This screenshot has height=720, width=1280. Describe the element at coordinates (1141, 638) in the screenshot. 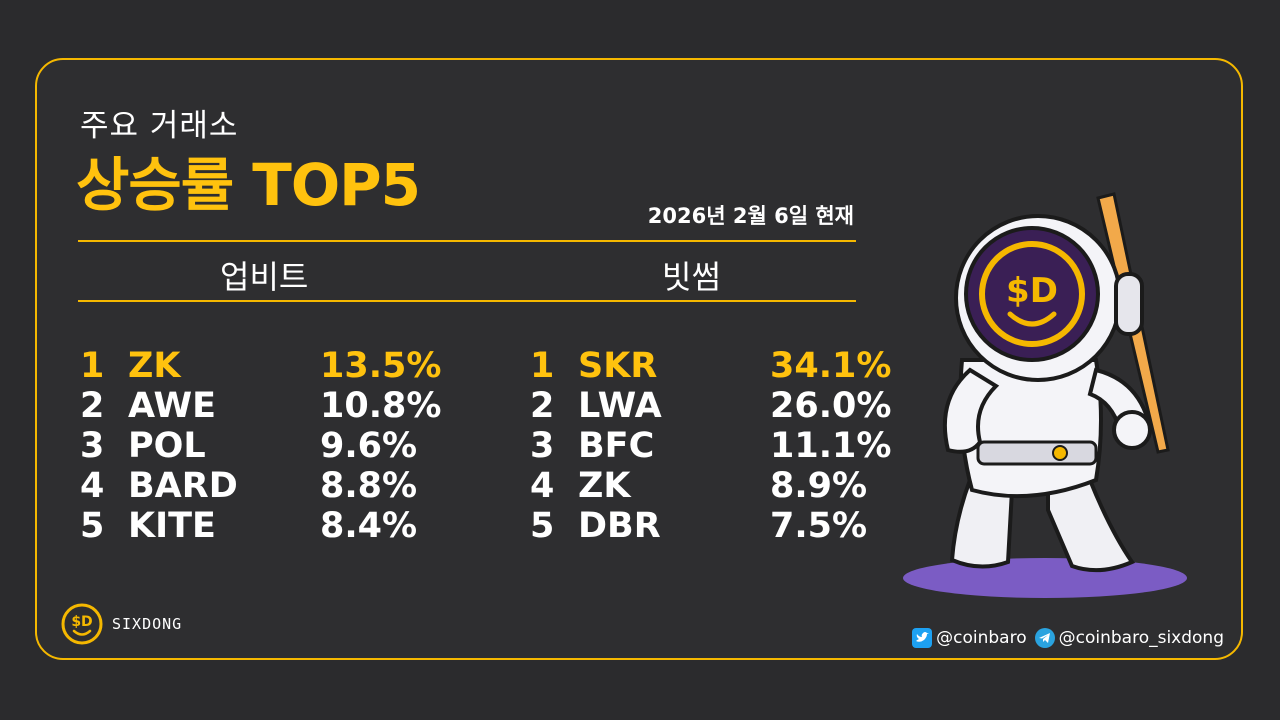

I see `telegram-handle-link: @coinbaro_sixdong` at that location.